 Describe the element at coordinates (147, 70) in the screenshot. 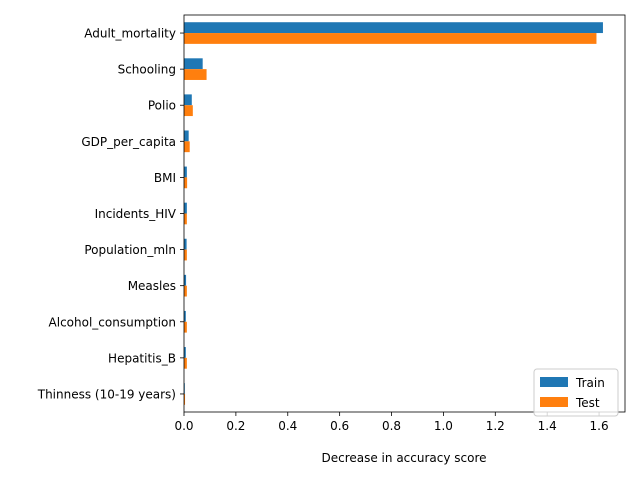

I see `y-tick-label: Schooling` at that location.